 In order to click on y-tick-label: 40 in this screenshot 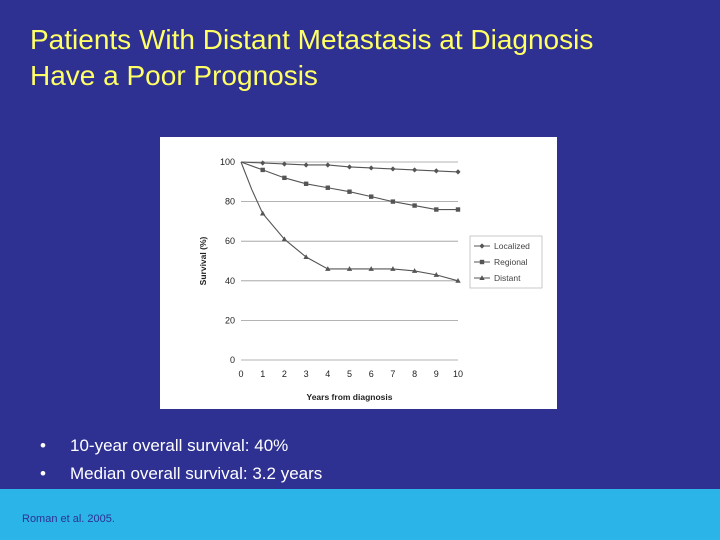, I will do `click(230, 281)`.